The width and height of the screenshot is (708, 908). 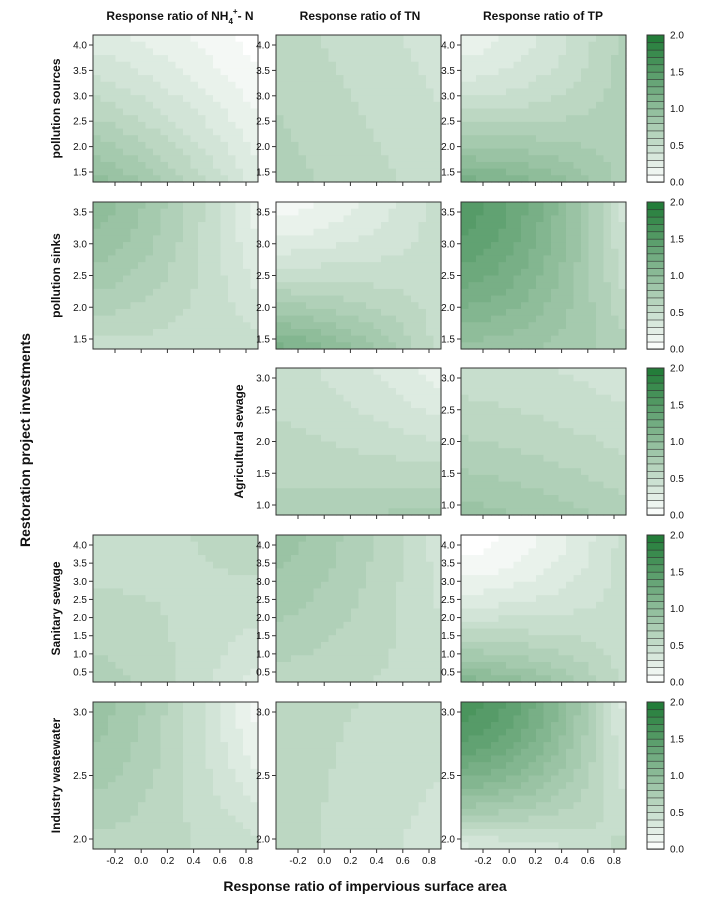 I want to click on y-tick-label: 2.5, so click(x=263, y=276).